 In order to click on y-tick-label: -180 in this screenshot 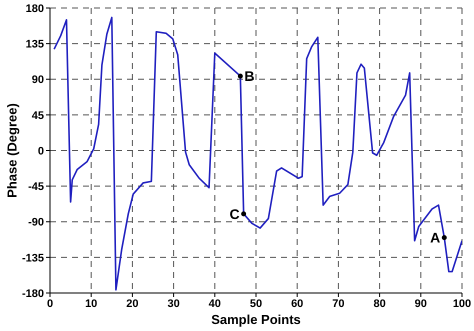, I will do `click(33, 294)`.